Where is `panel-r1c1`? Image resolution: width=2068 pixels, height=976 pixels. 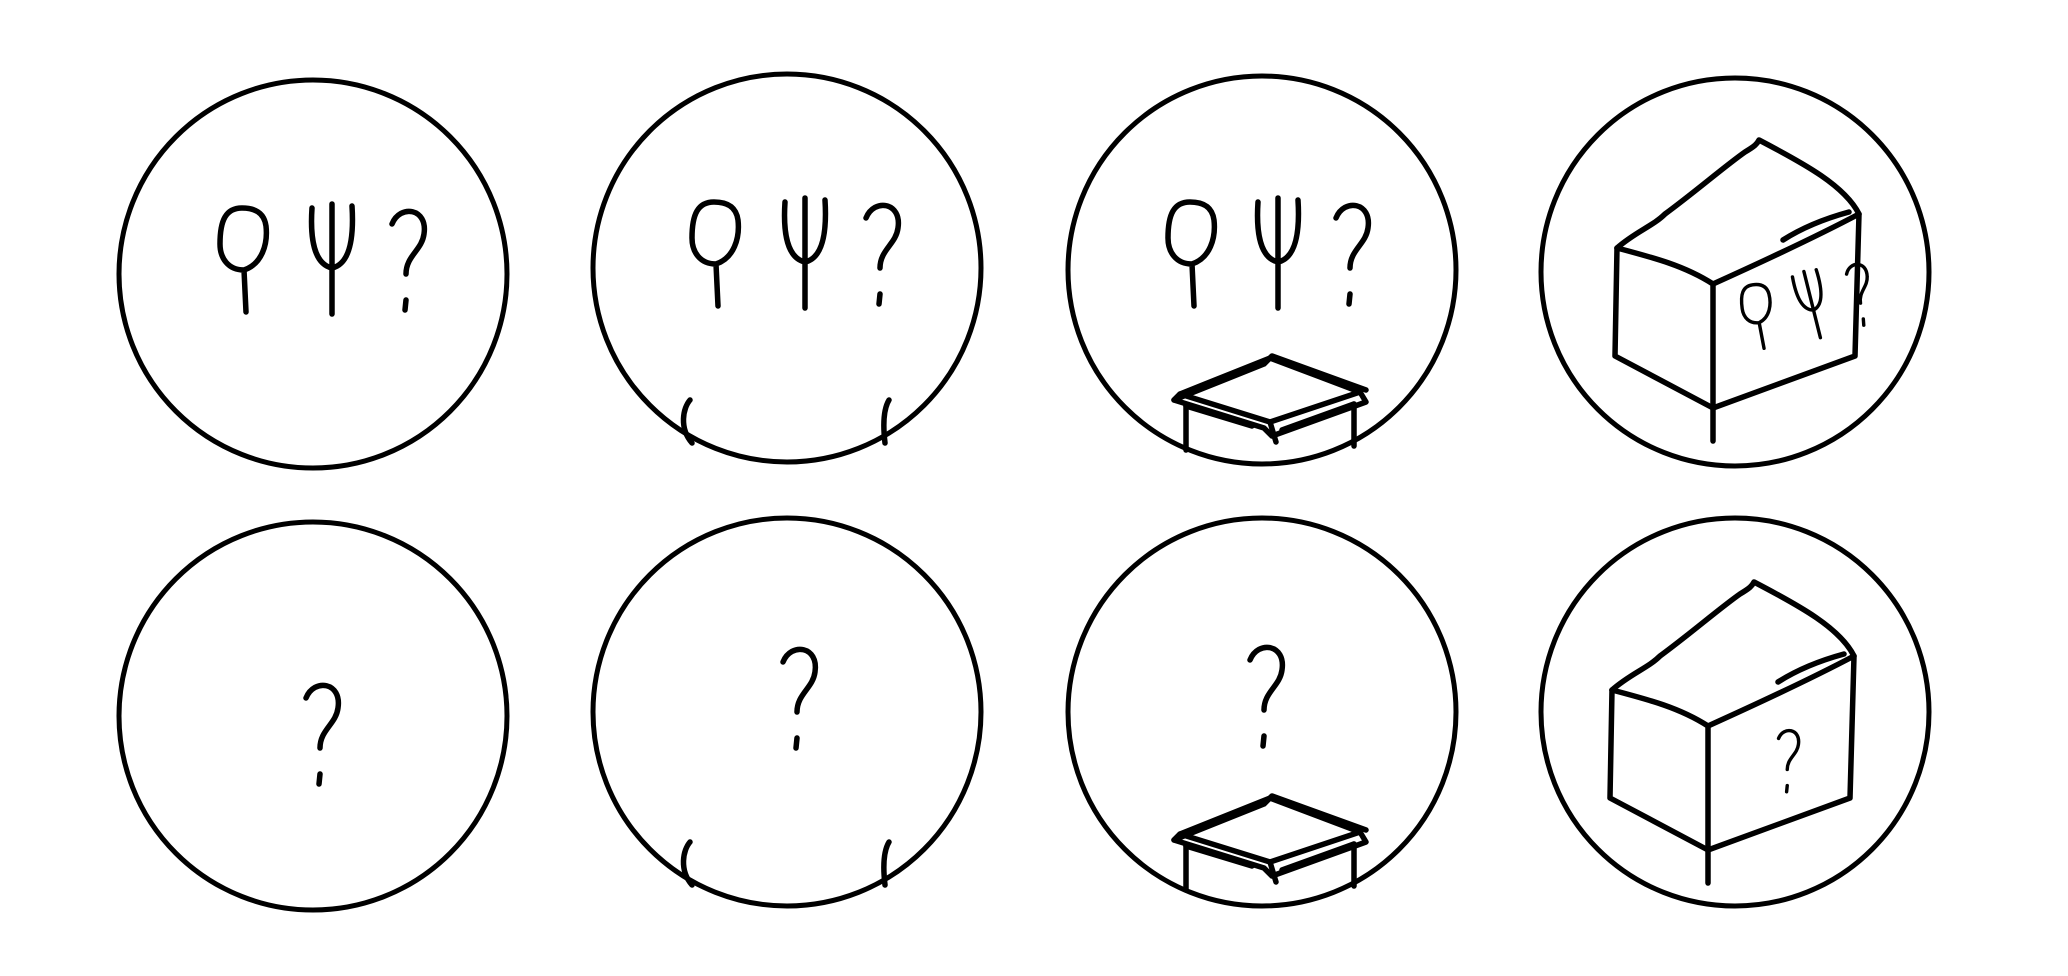
panel-r1c1 is located at coordinates (313, 274).